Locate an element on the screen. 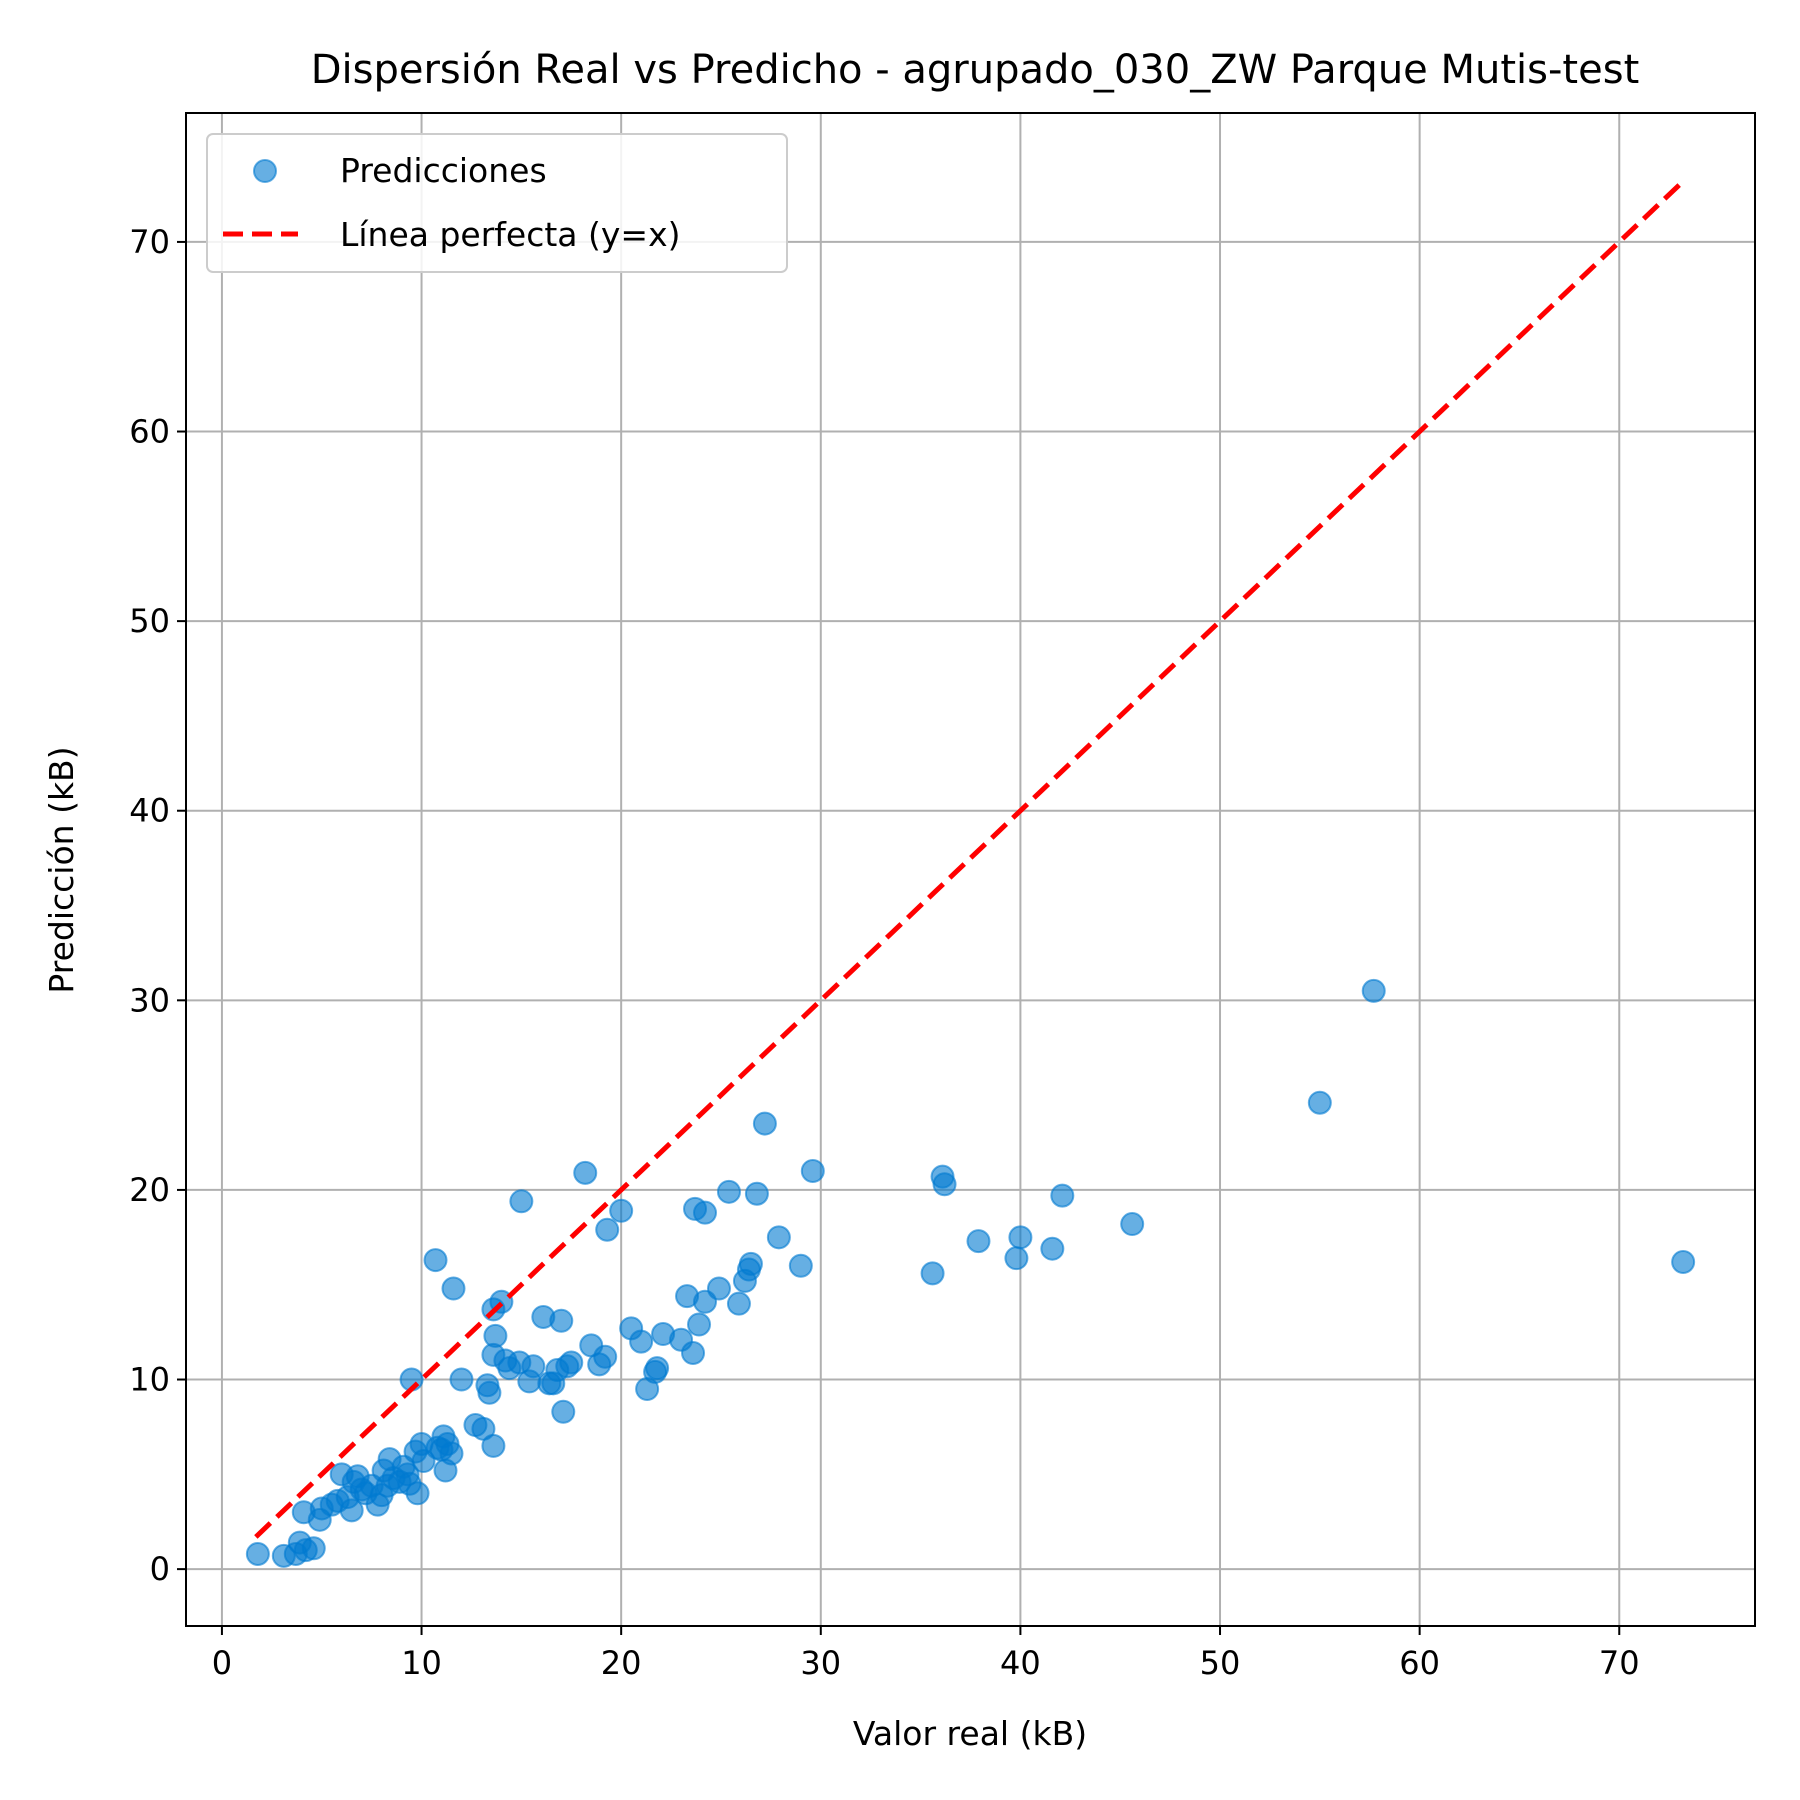 This screenshot has height=1800, width=1800. x-tick-label: 60 is located at coordinates (1419, 1663).